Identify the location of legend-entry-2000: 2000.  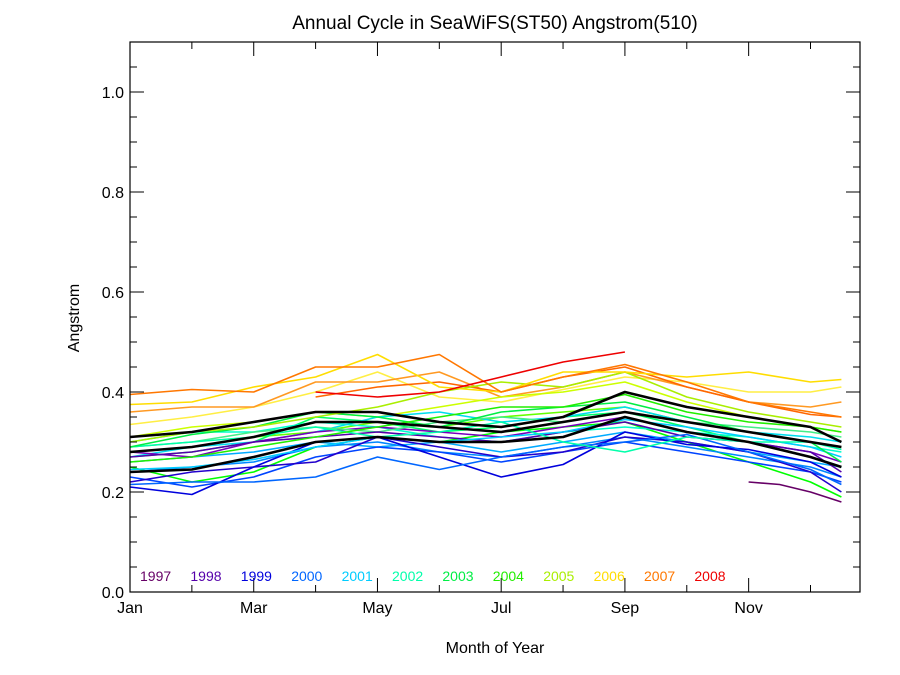
(306, 576).